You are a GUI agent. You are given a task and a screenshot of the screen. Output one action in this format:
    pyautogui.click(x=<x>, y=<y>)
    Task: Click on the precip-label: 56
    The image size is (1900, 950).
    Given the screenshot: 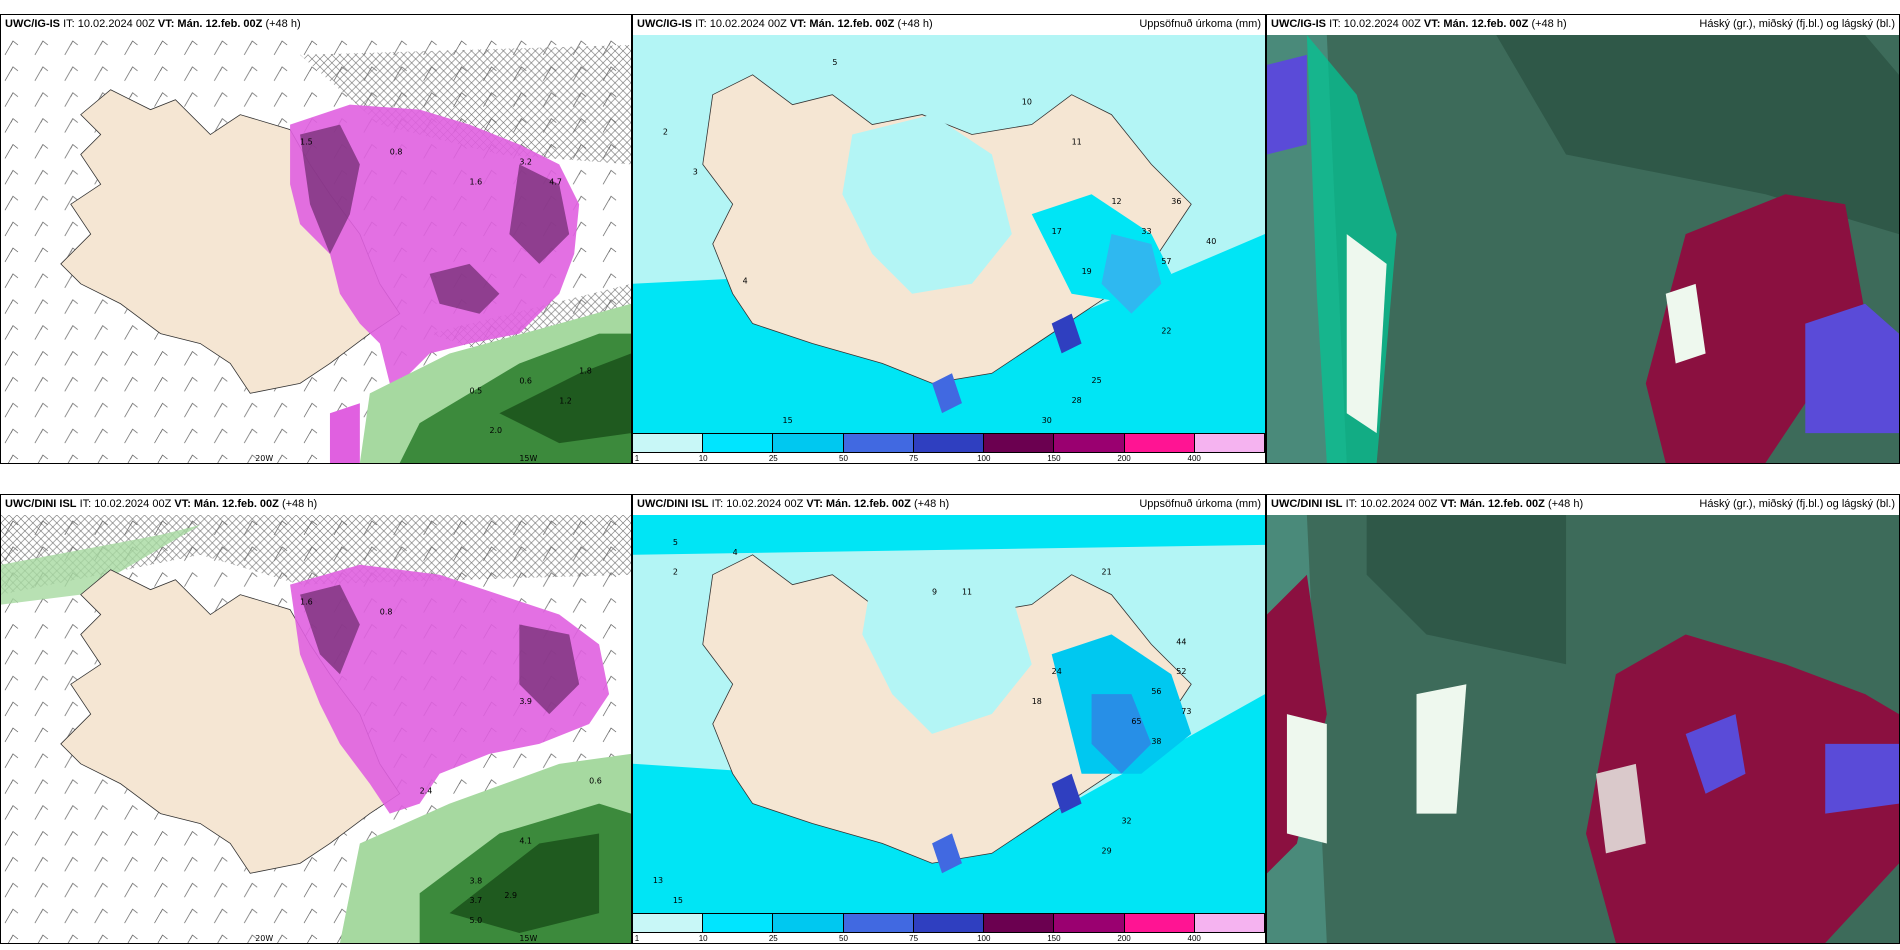 What is the action you would take?
    pyautogui.click(x=1156, y=691)
    